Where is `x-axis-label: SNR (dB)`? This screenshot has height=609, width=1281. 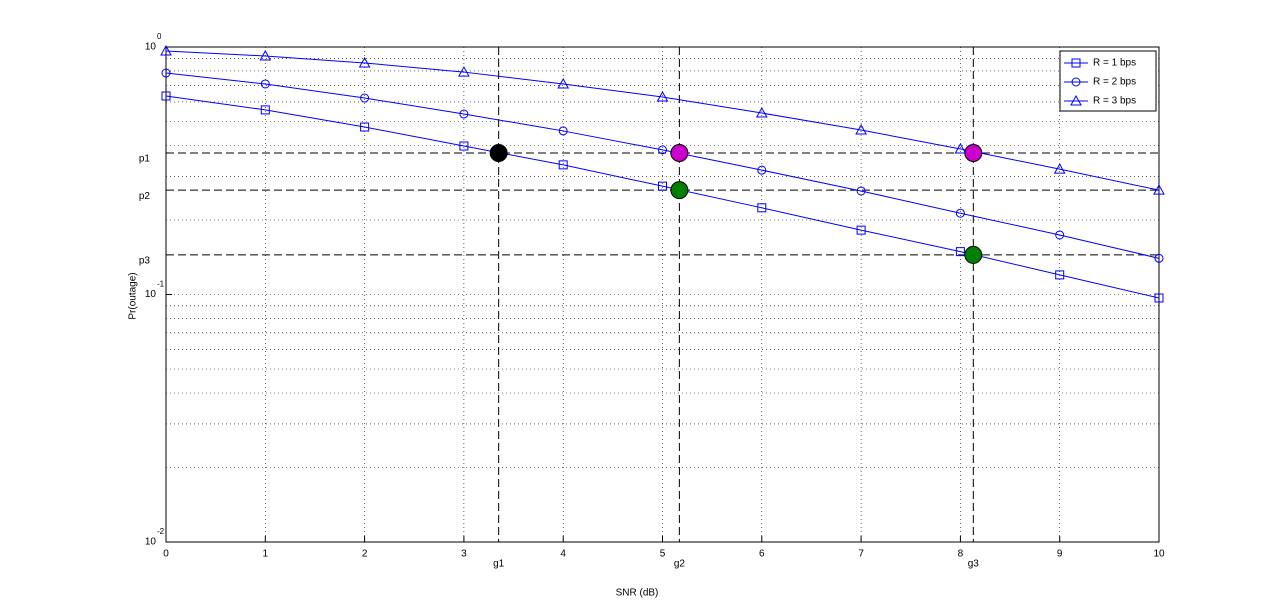
x-axis-label: SNR (dB) is located at coordinates (637, 593).